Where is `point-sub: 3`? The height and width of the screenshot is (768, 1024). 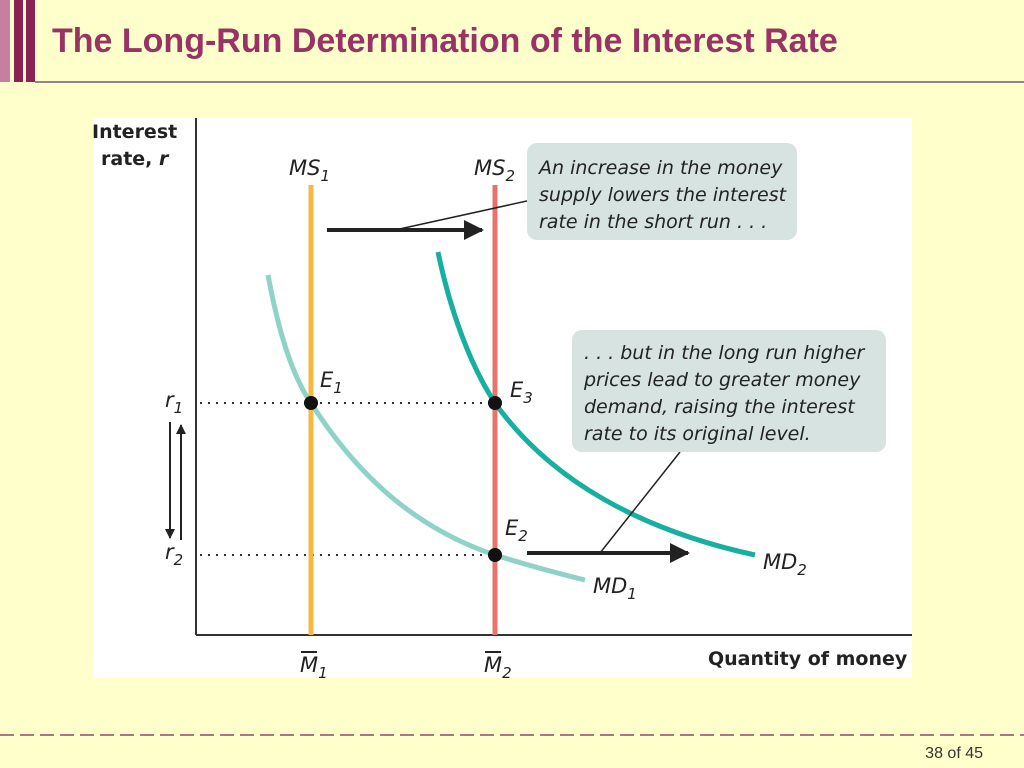
point-sub: 3 is located at coordinates (528, 398).